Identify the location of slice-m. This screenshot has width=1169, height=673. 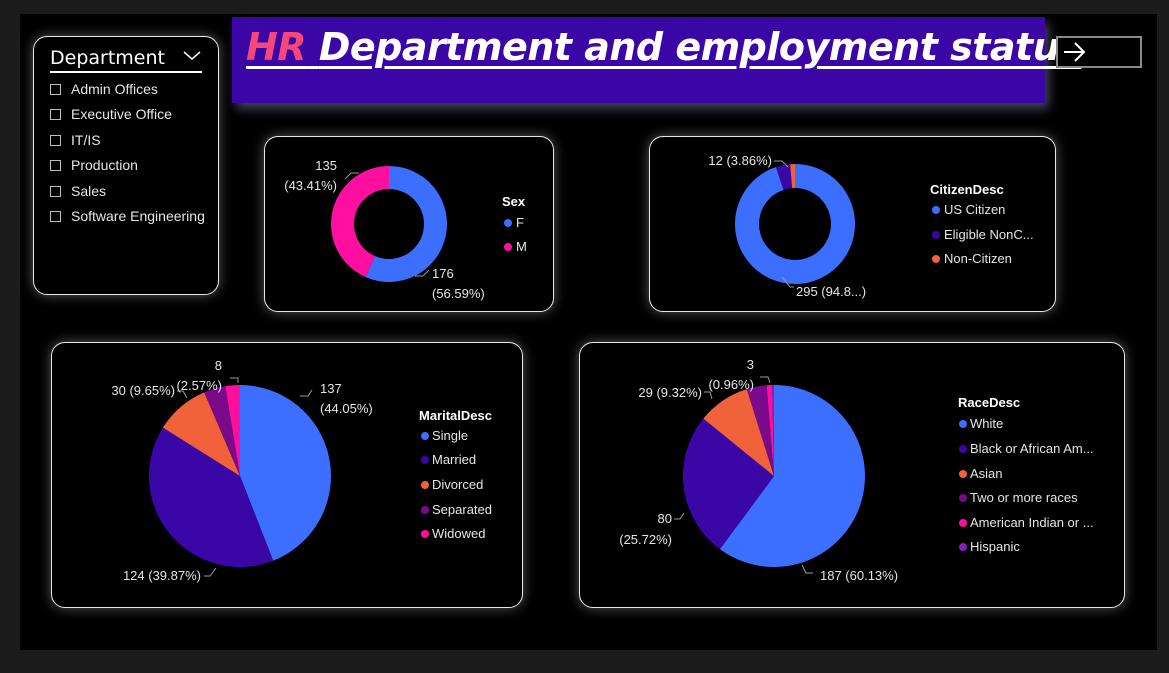
(360, 222).